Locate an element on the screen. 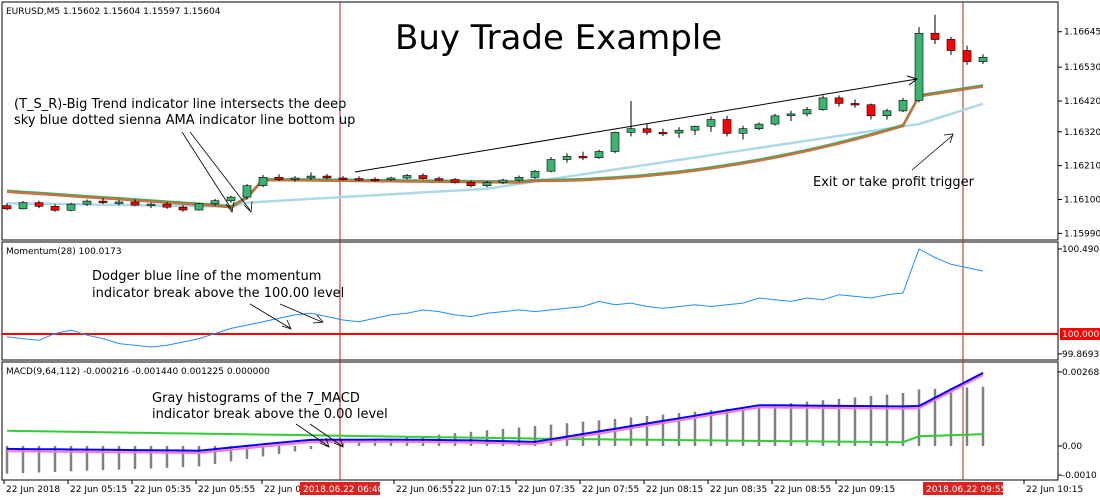 This screenshot has width=1100, height=500. momentum-y-axis: 100.4907 100.0000 99.8693 is located at coordinates (1079, 302).